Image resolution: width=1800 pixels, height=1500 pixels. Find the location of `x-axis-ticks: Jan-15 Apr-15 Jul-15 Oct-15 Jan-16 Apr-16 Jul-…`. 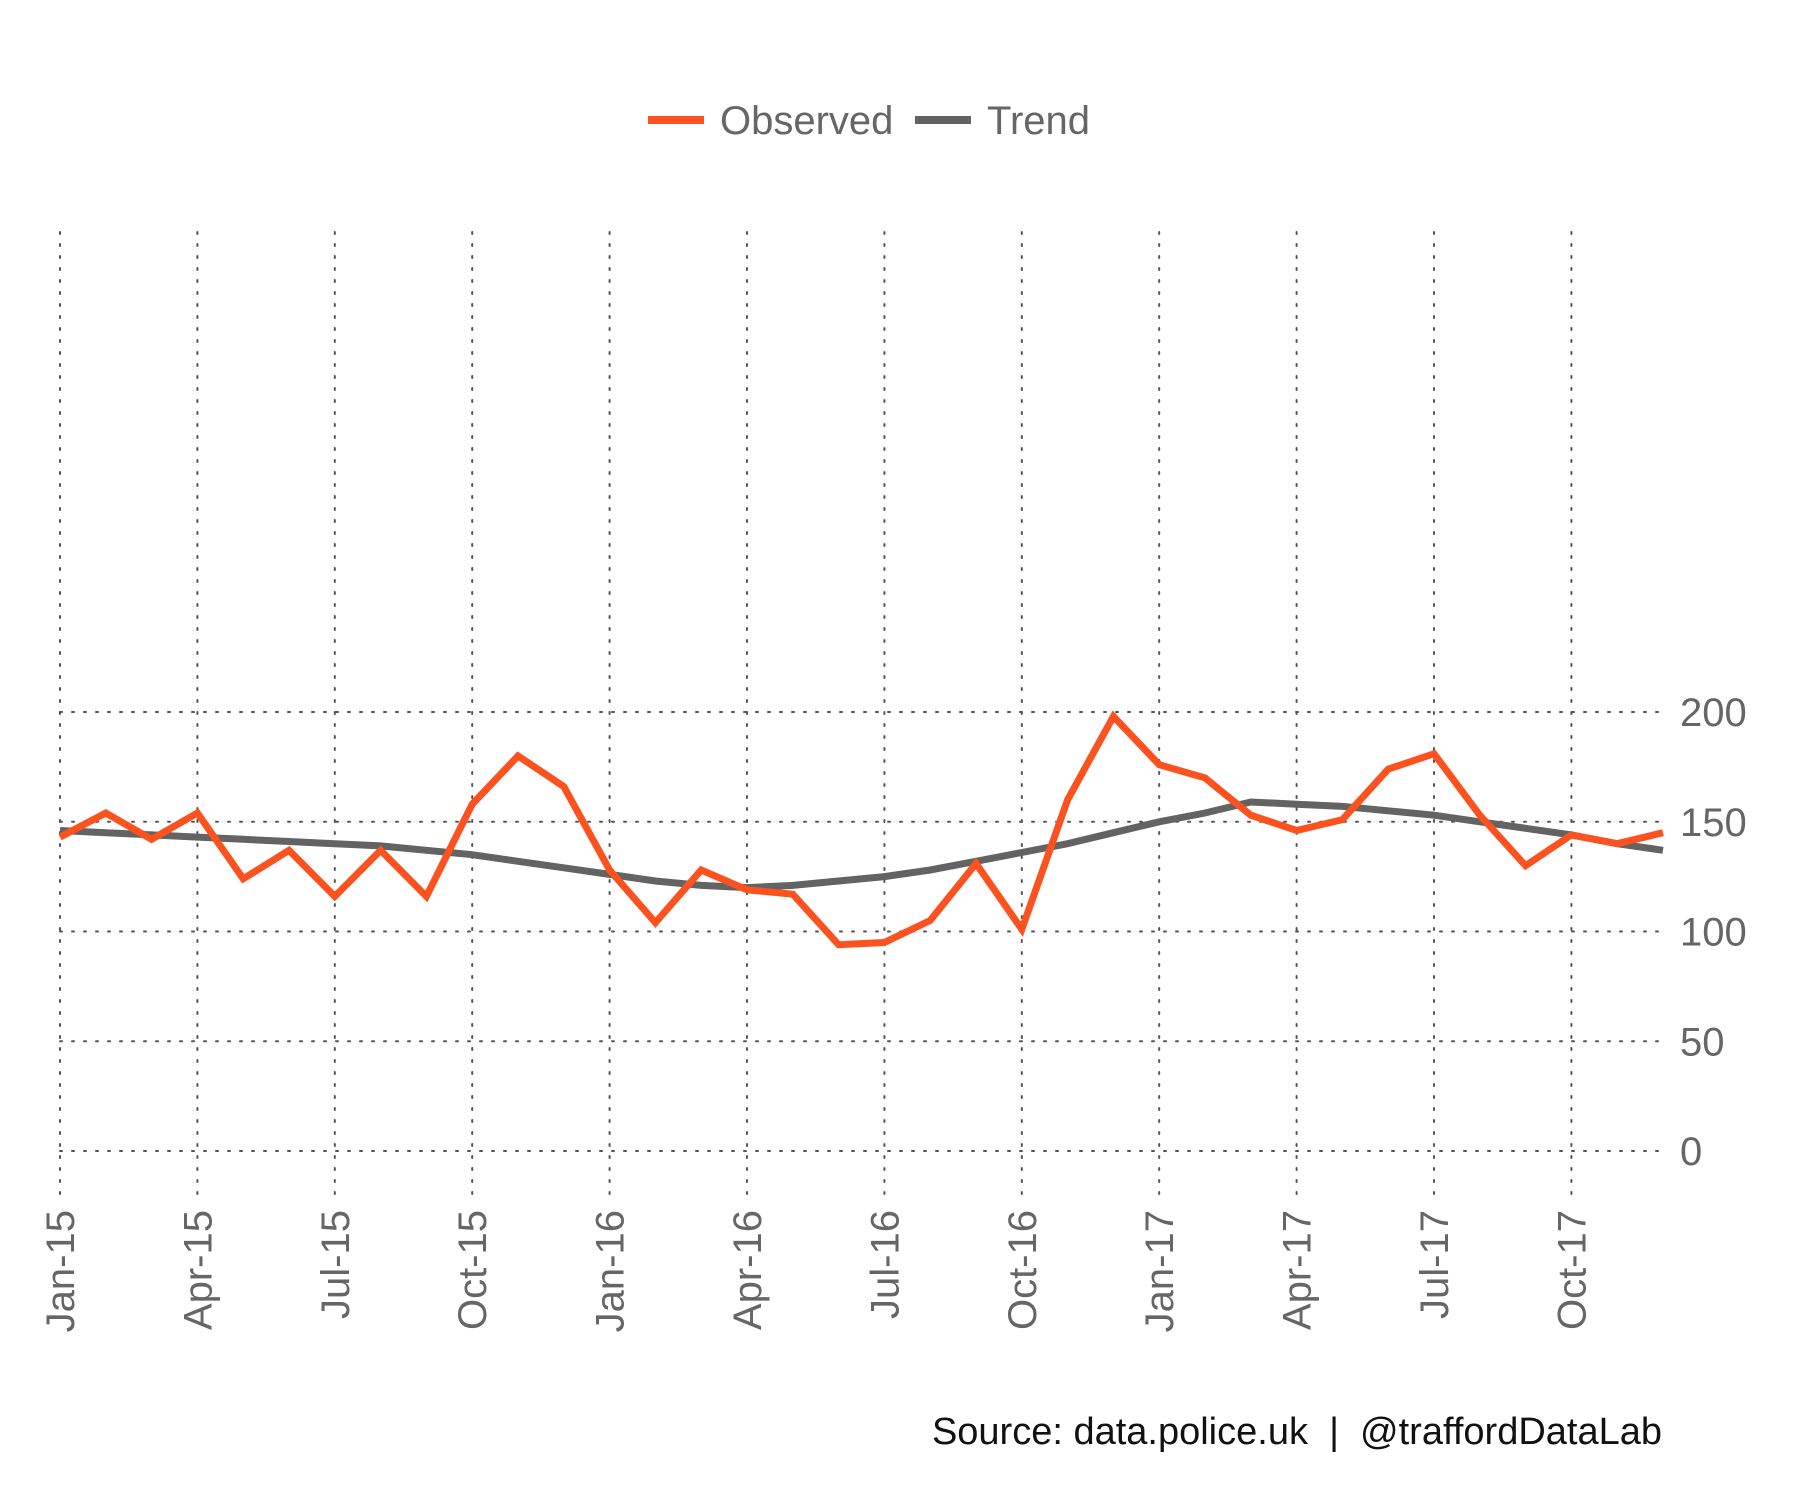

x-axis-ticks: Jan-15 Apr-15 Jul-15 Oct-15 Jan-16 Apr-16 Jul-… is located at coordinates (816, 1271).